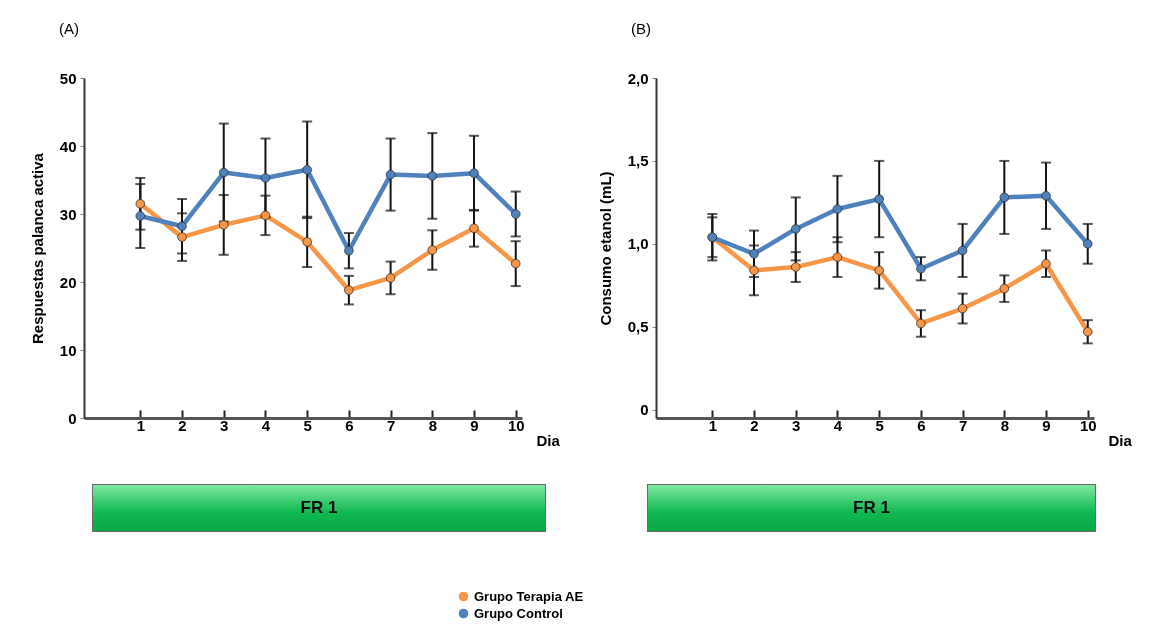 This screenshot has height=633, width=1158. What do you see at coordinates (37, 248) in the screenshot?
I see `y-axis-title: Respuestas palanca activa` at bounding box center [37, 248].